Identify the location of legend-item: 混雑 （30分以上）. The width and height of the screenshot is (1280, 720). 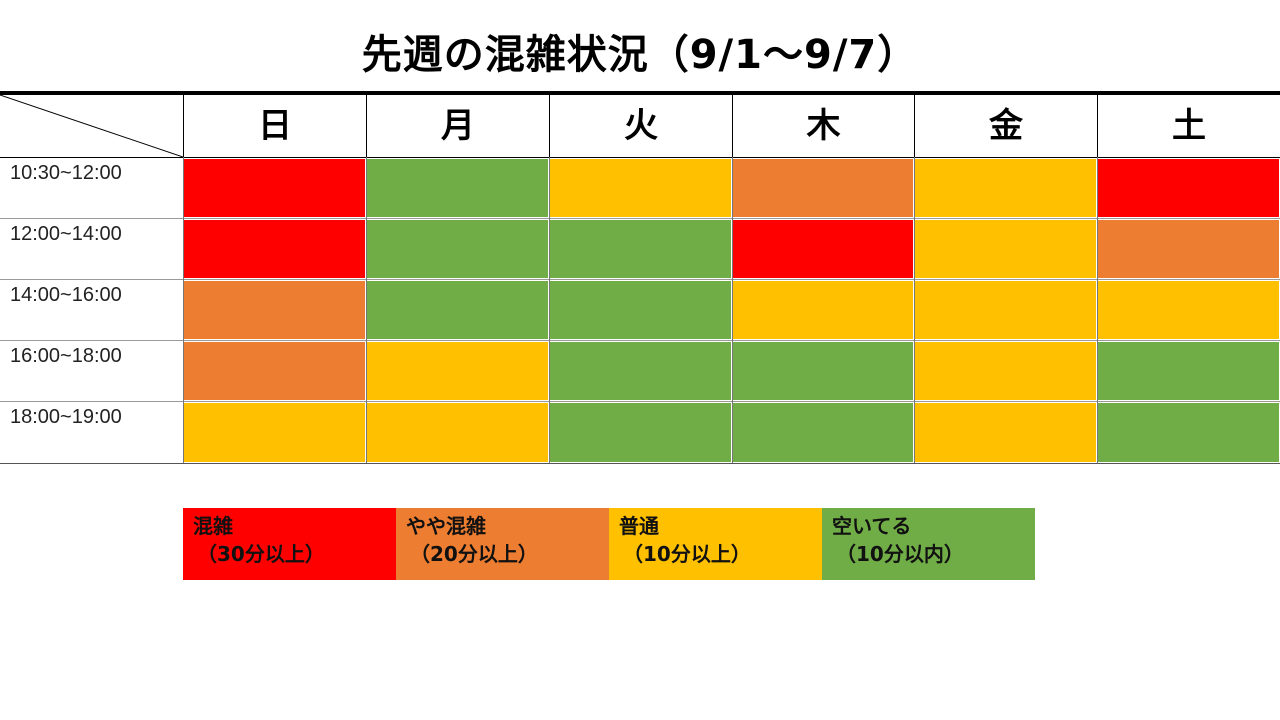
(289, 544).